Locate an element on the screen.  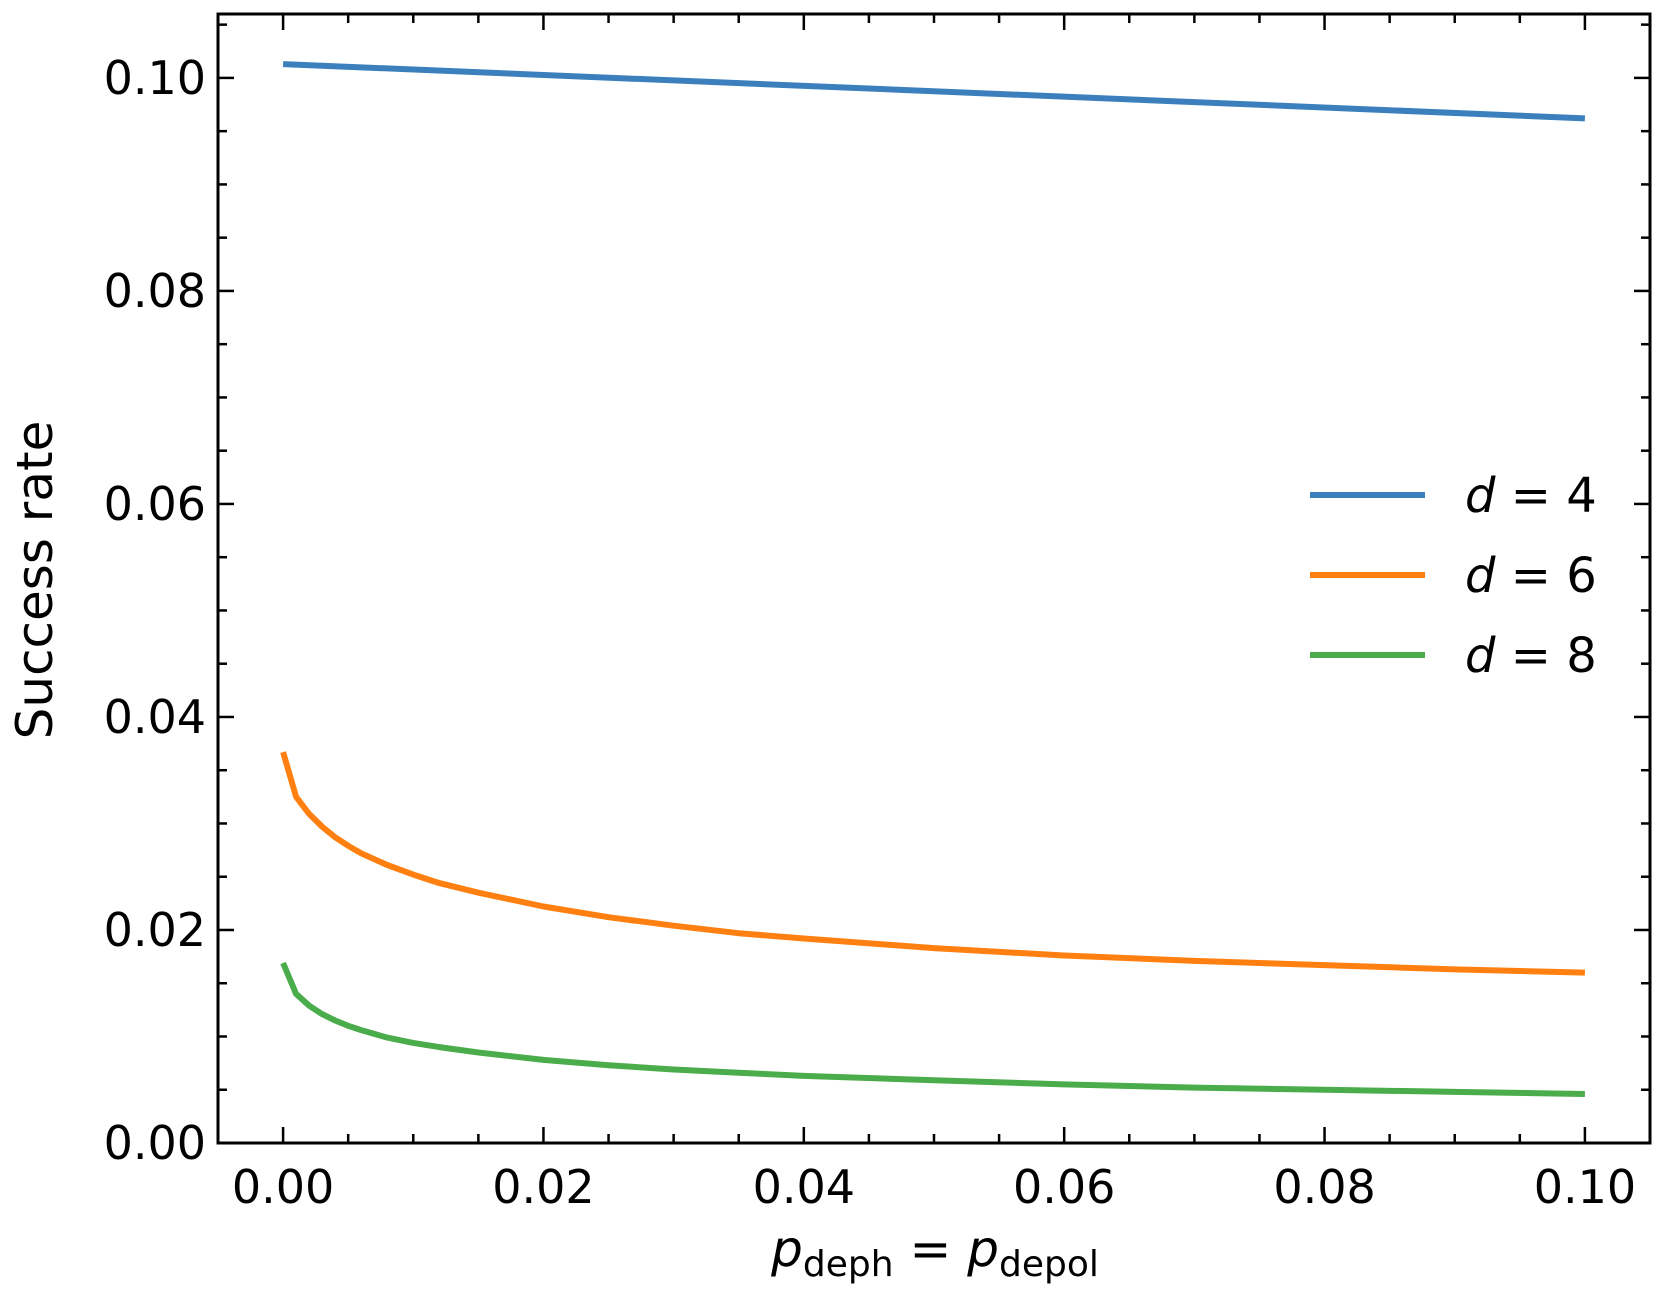
y-axis-label: Success rate is located at coordinates (35, 580).